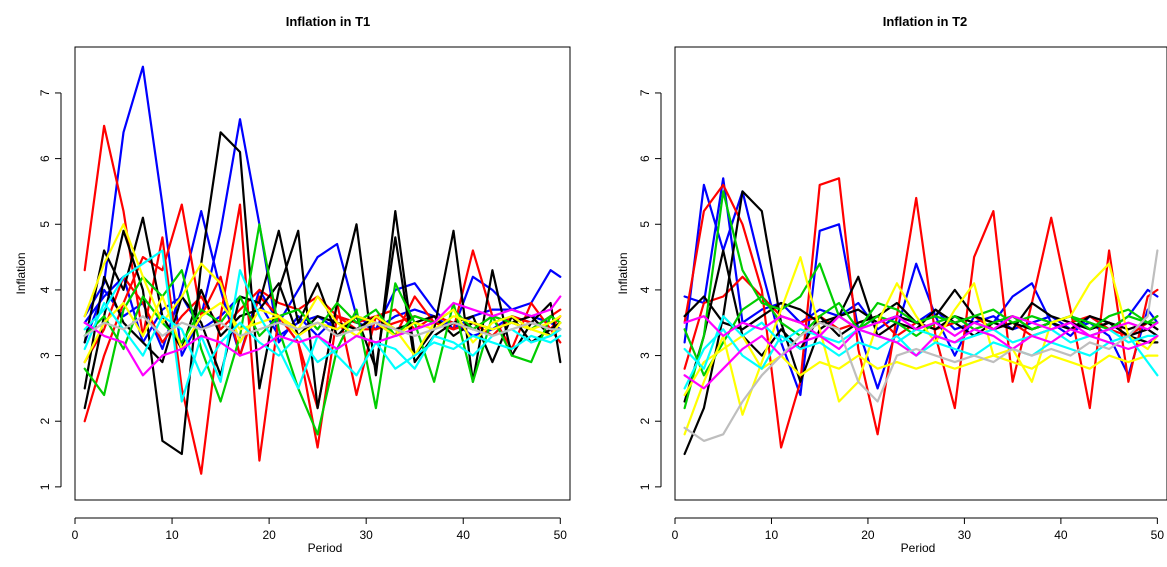  What do you see at coordinates (328, 21) in the screenshot?
I see `chart-title: Inflation in T1` at bounding box center [328, 21].